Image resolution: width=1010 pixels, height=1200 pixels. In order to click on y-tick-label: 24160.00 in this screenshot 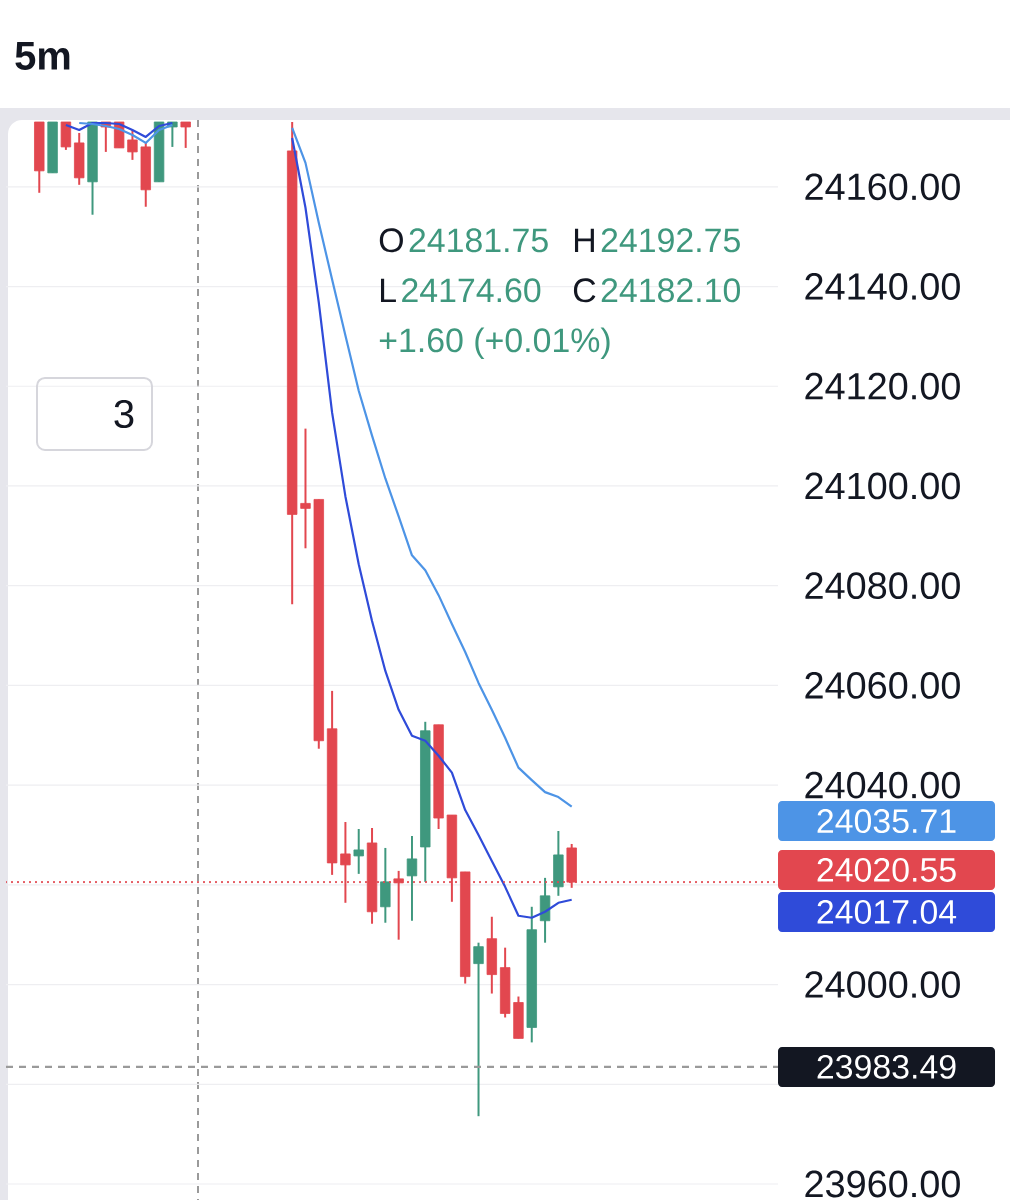, I will do `click(882, 187)`.